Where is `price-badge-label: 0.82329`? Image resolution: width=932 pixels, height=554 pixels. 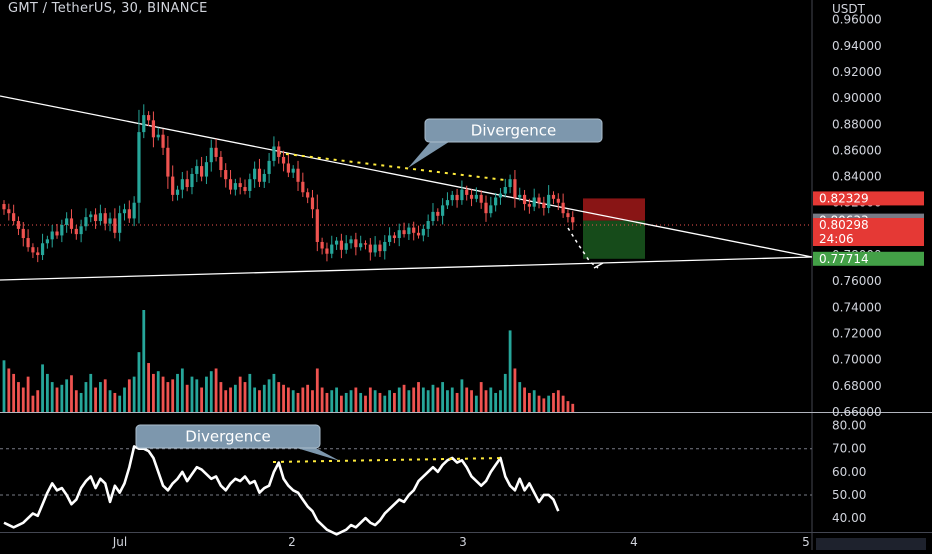 price-badge-label: 0.82329 is located at coordinates (844, 198).